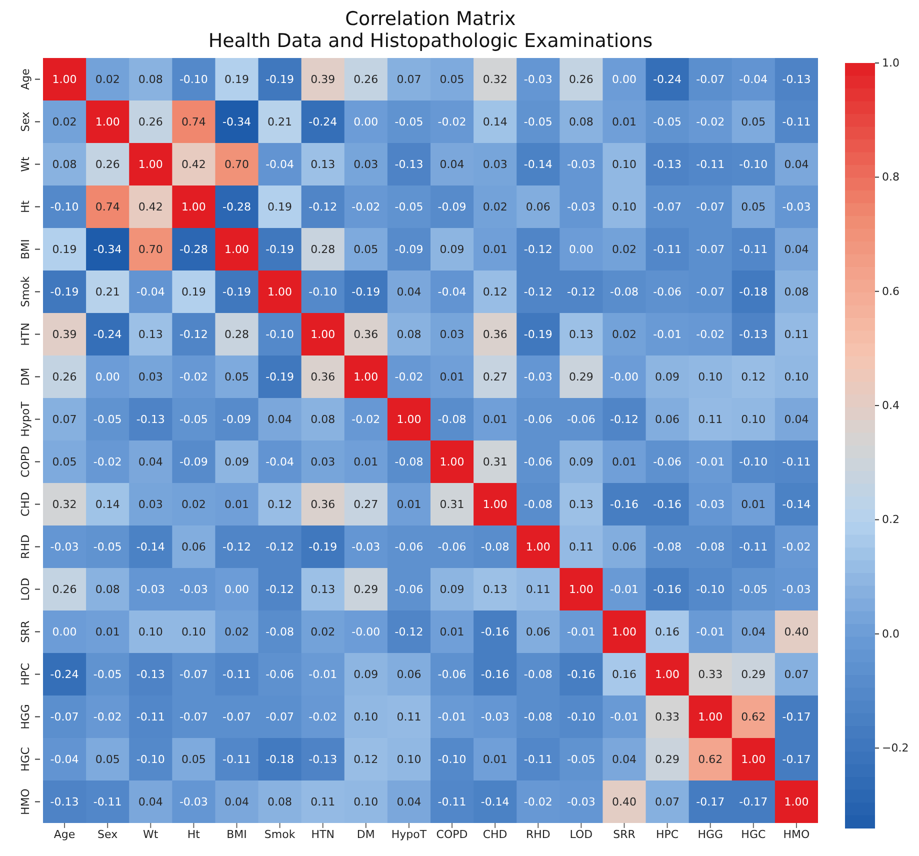 This screenshot has width=919, height=856. I want to click on data-label: -0.34, so click(107, 249).